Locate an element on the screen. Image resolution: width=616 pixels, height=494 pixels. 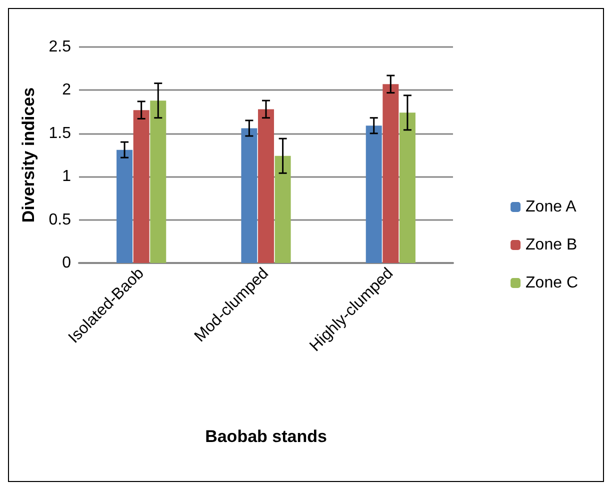
legend-label: Zone C is located at coordinates (552, 283).